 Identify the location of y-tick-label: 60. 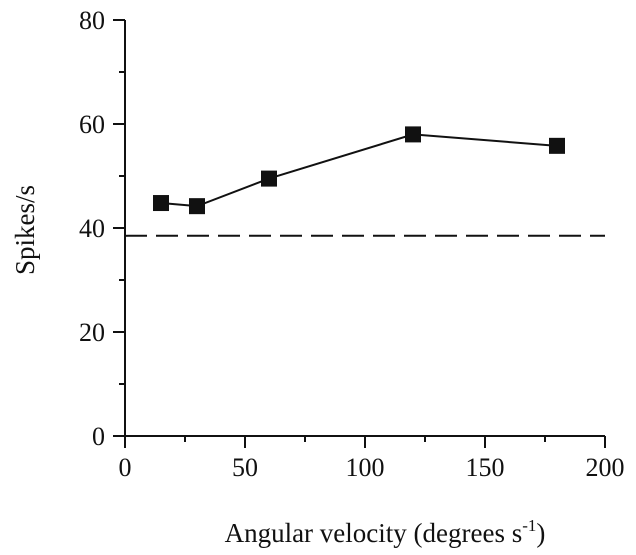
(92, 124).